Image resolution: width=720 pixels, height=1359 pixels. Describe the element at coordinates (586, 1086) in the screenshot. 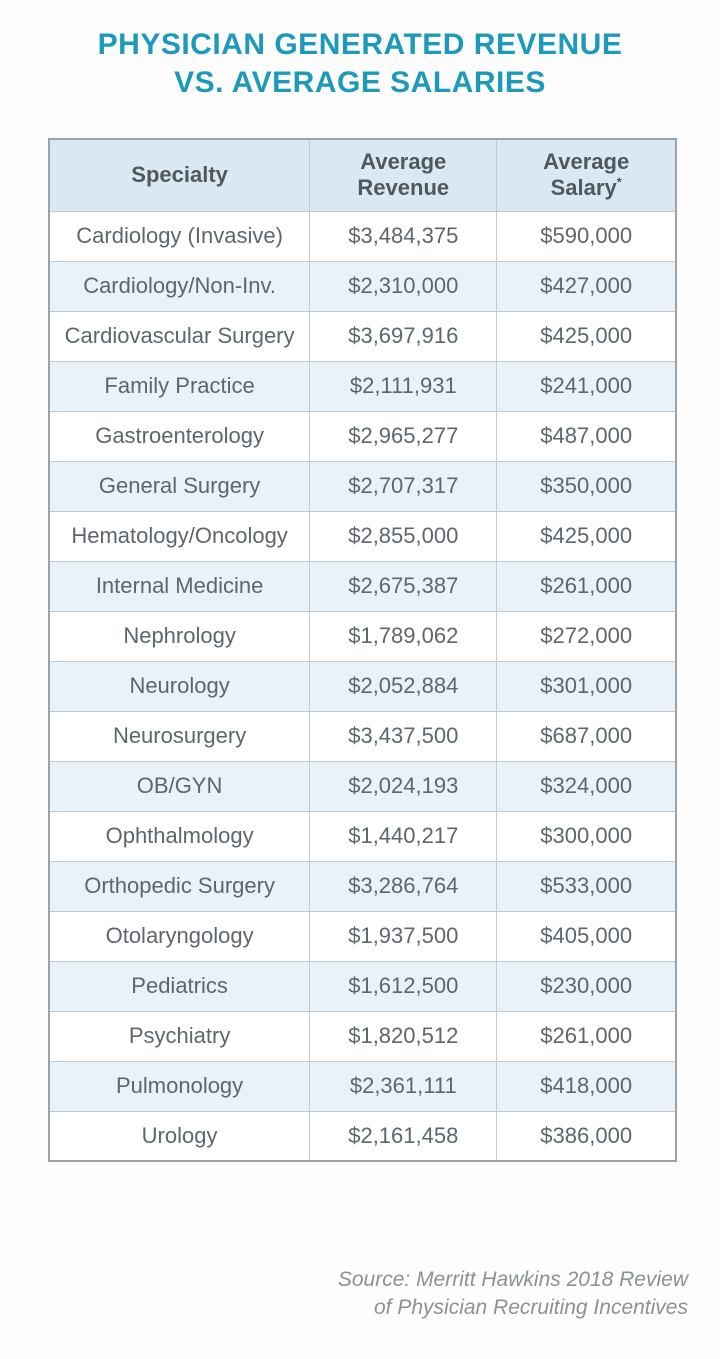

I see `salary-cell: $418,000` at that location.